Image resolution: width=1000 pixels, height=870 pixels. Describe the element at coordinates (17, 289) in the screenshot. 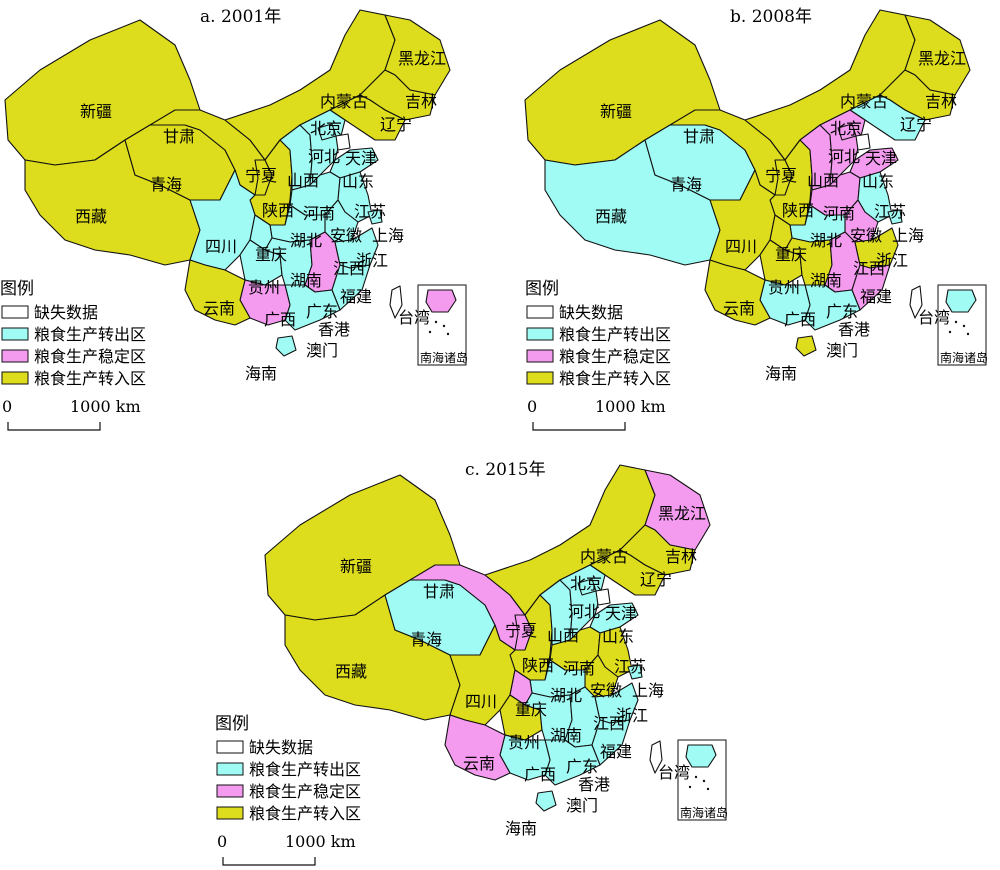

I see `legend-title: 图例` at that location.